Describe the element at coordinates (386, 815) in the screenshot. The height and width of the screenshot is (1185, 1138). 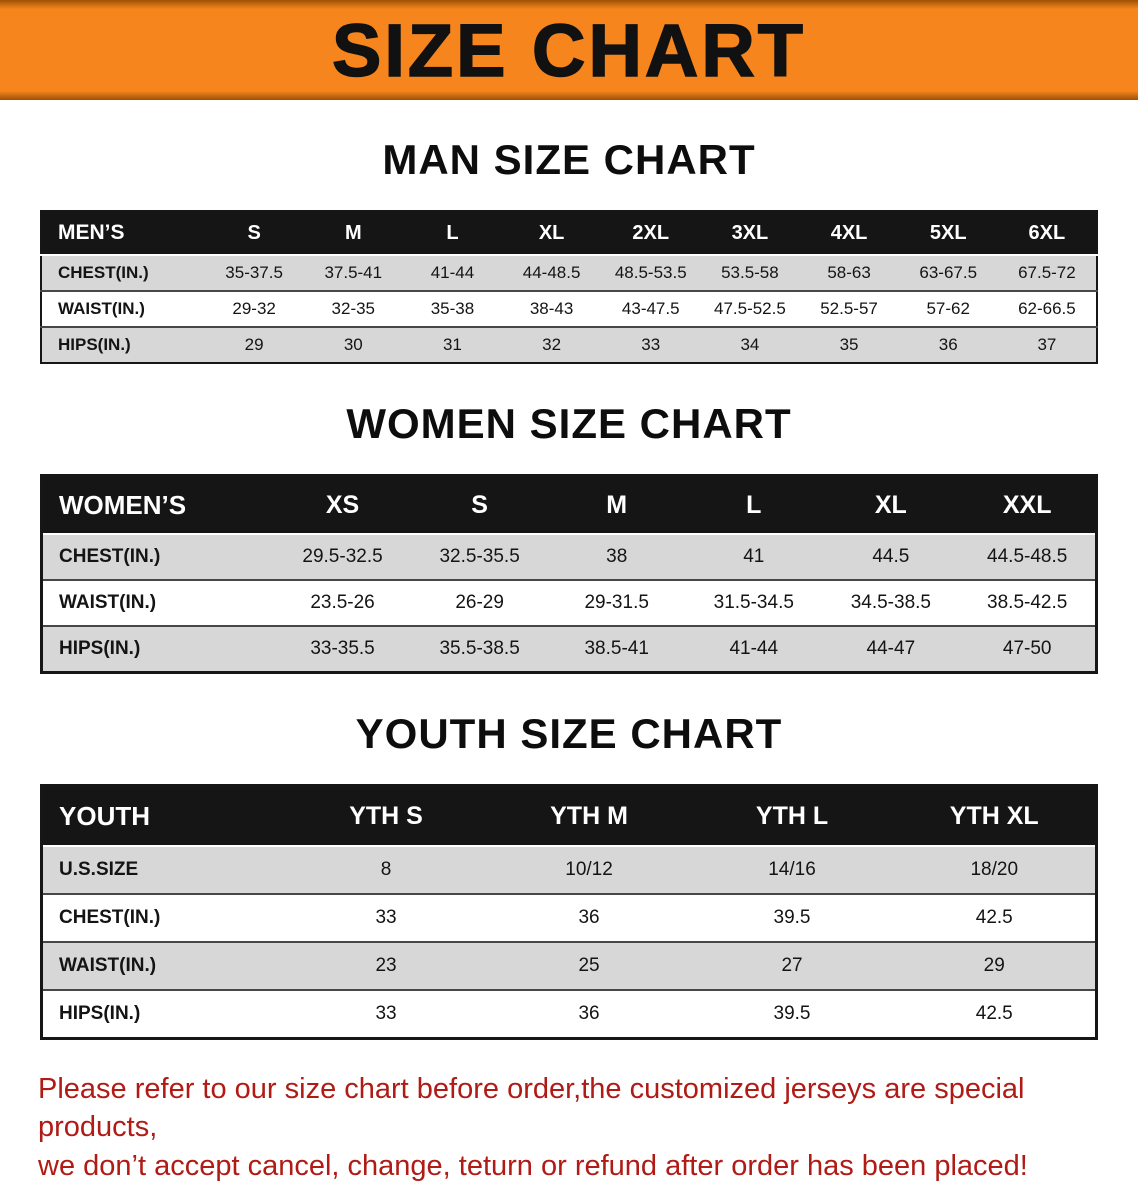
I see `size-header-cell: YTH S` at that location.